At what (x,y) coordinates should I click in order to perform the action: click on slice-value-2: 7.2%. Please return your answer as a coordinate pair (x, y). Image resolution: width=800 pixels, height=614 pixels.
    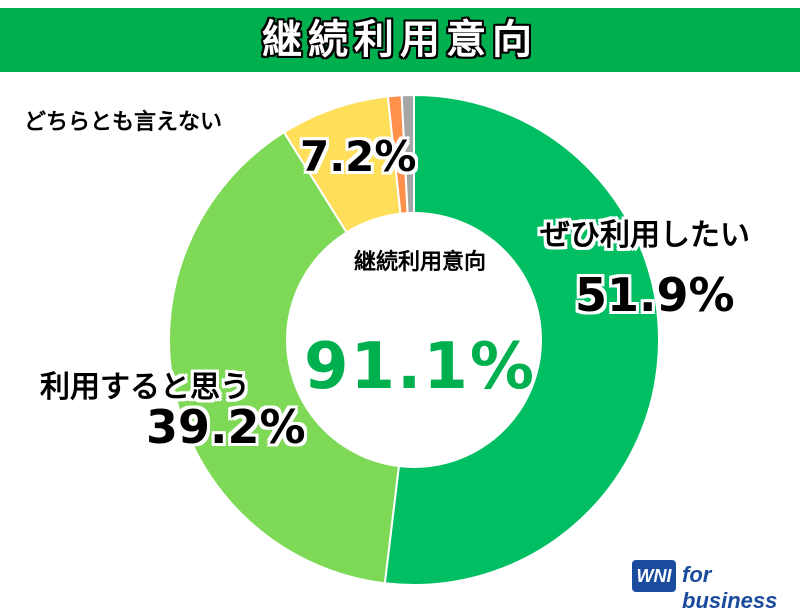
    Looking at the image, I should click on (358, 156).